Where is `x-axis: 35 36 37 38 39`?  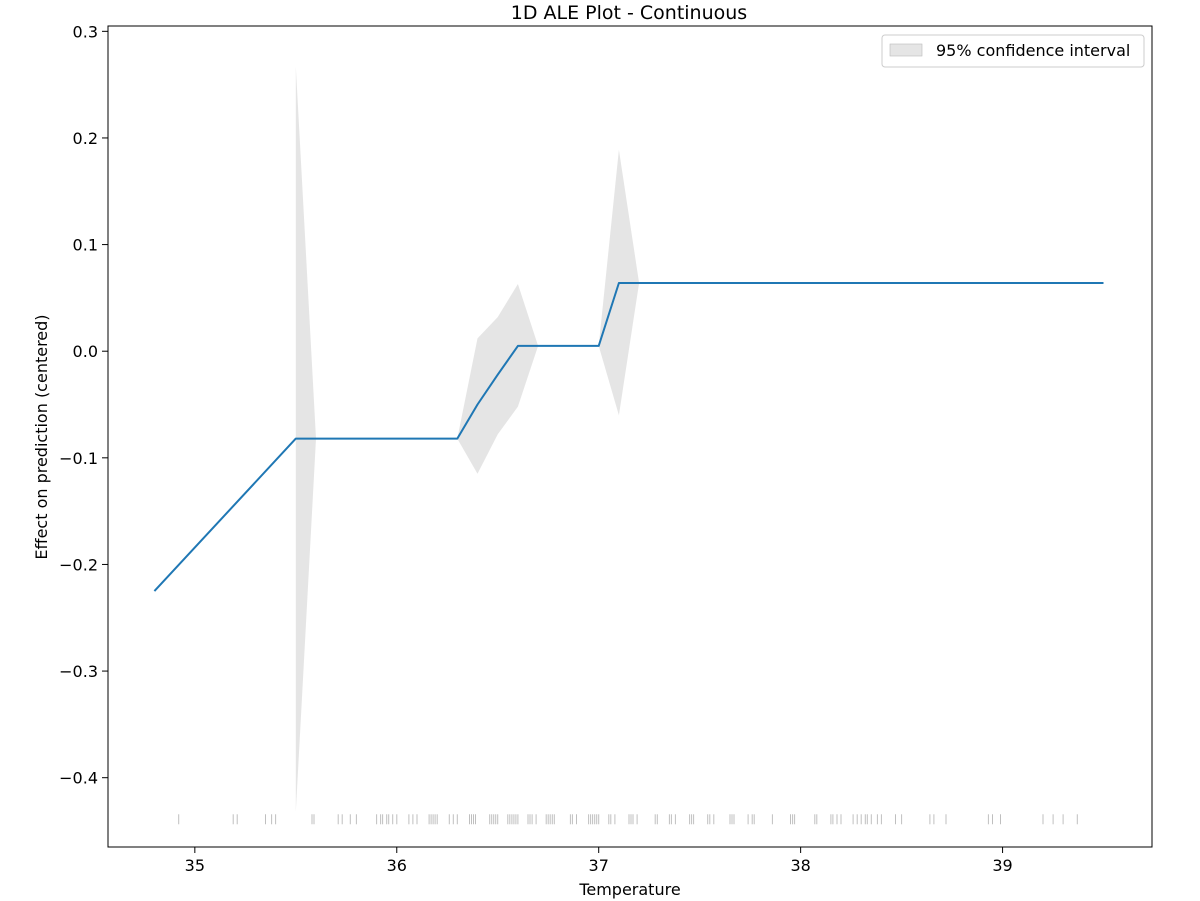
x-axis: 35 36 37 38 39 is located at coordinates (599, 861).